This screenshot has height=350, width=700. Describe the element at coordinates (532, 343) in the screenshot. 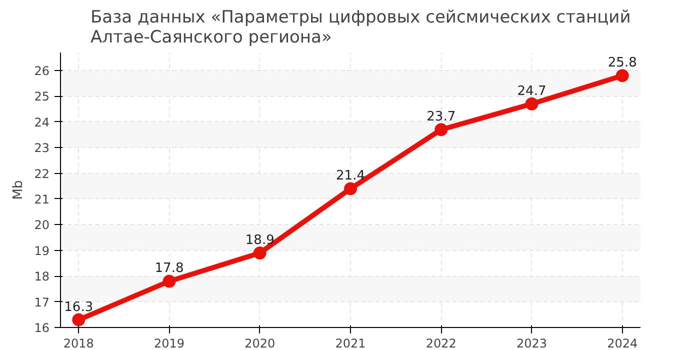

I see `x-tick-label: 2023` at that location.